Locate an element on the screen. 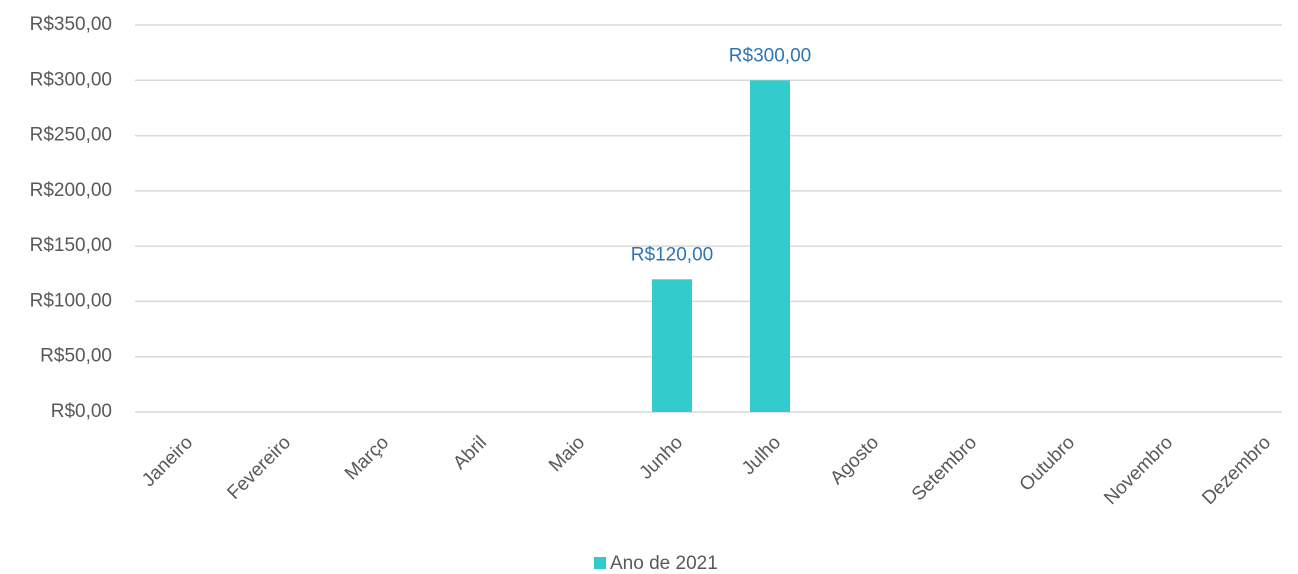 The image size is (1298, 574). y-tick-label: R$100,00 is located at coordinates (71, 300).